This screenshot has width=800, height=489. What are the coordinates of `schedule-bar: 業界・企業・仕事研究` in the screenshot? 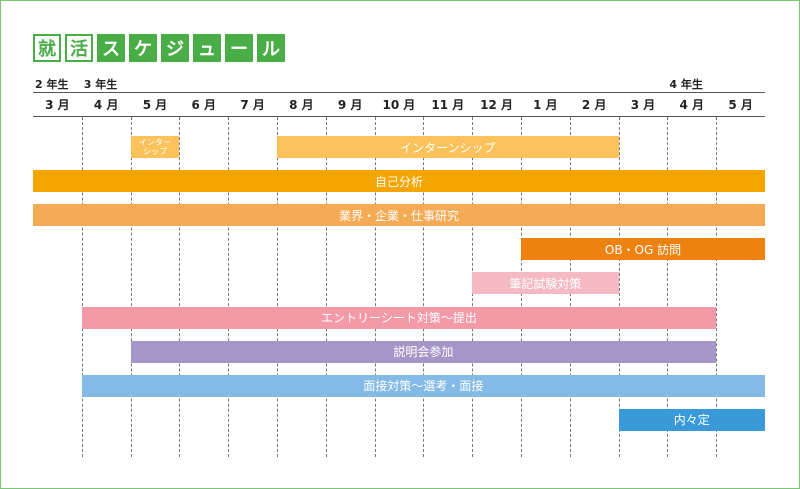 It's located at (399, 215).